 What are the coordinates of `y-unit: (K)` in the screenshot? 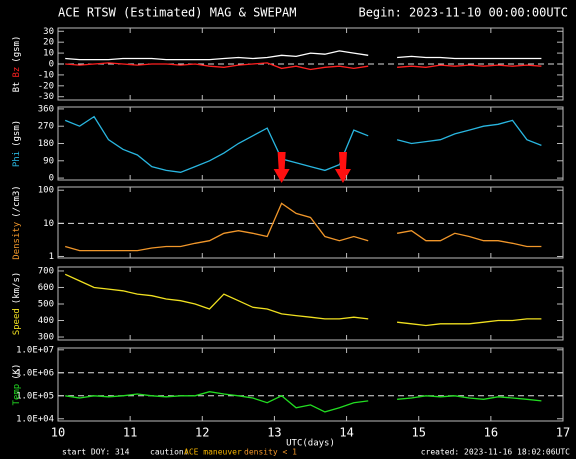 It's located at (17, 372).